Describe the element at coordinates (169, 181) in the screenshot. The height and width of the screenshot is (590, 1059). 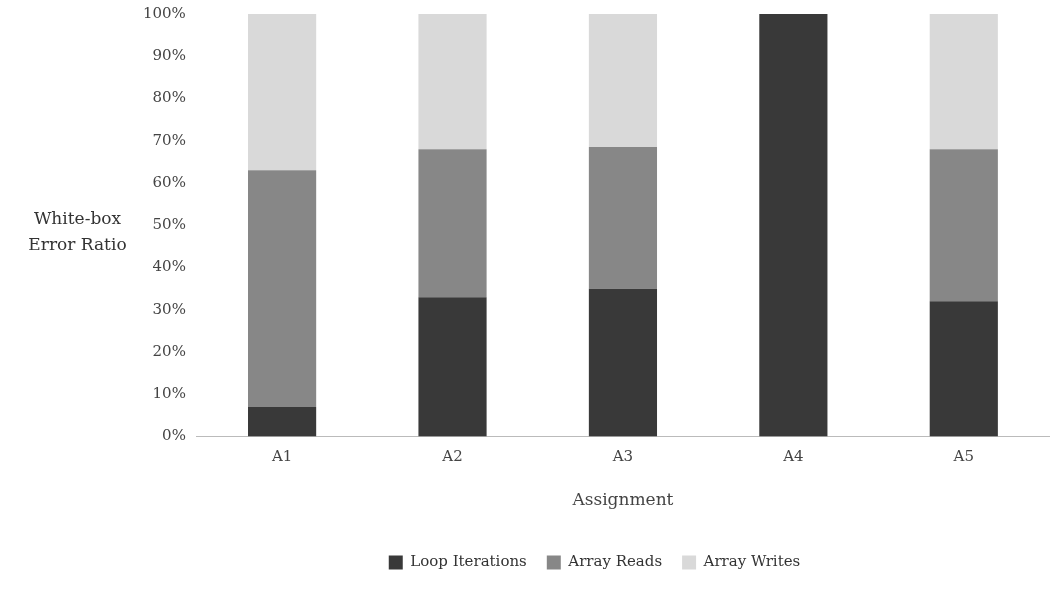
I see `y-tick-label: 60%` at that location.